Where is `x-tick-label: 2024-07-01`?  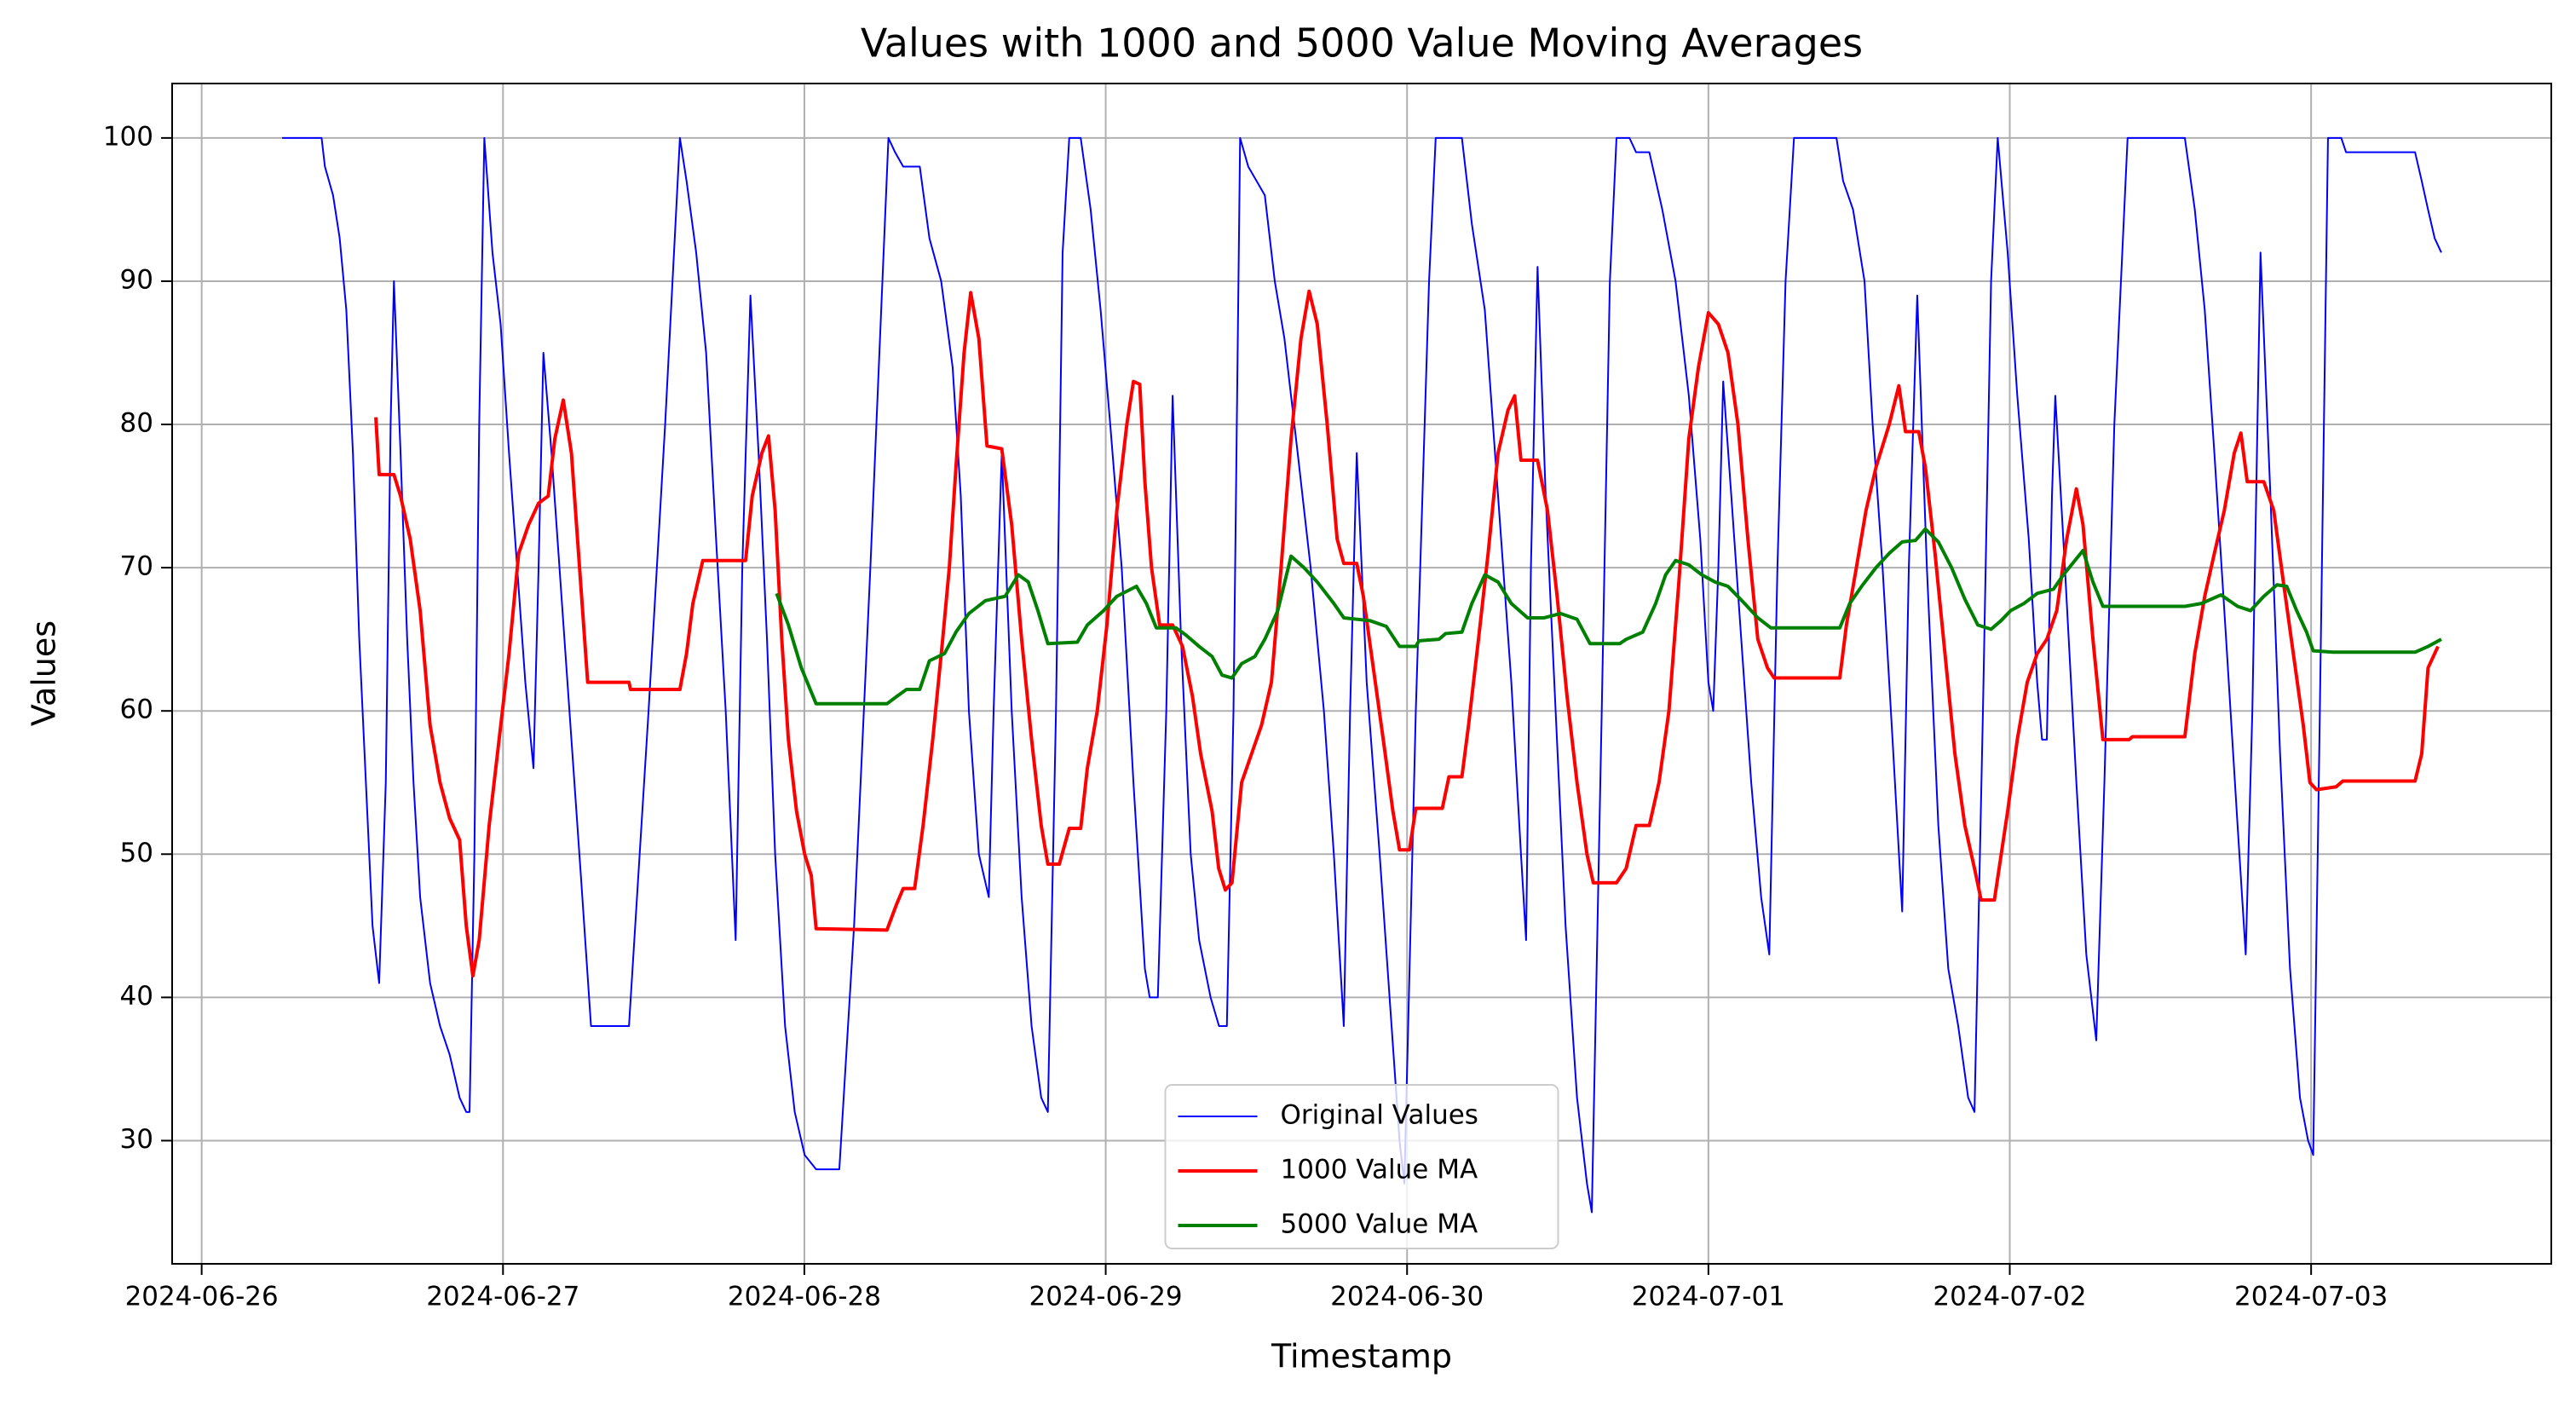
x-tick-label: 2024-07-01 is located at coordinates (1708, 1297).